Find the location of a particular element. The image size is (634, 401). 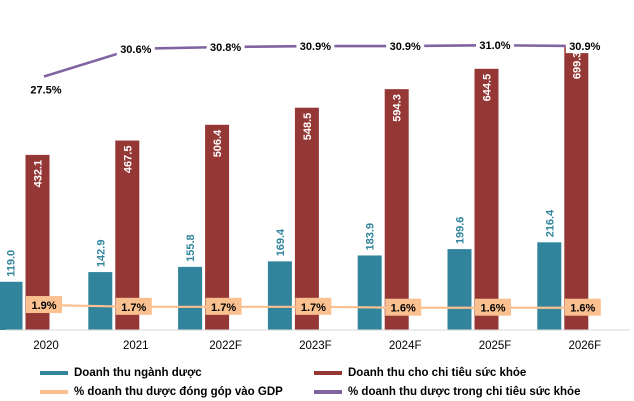

health-share-label-box-2024F is located at coordinates (405, 46).